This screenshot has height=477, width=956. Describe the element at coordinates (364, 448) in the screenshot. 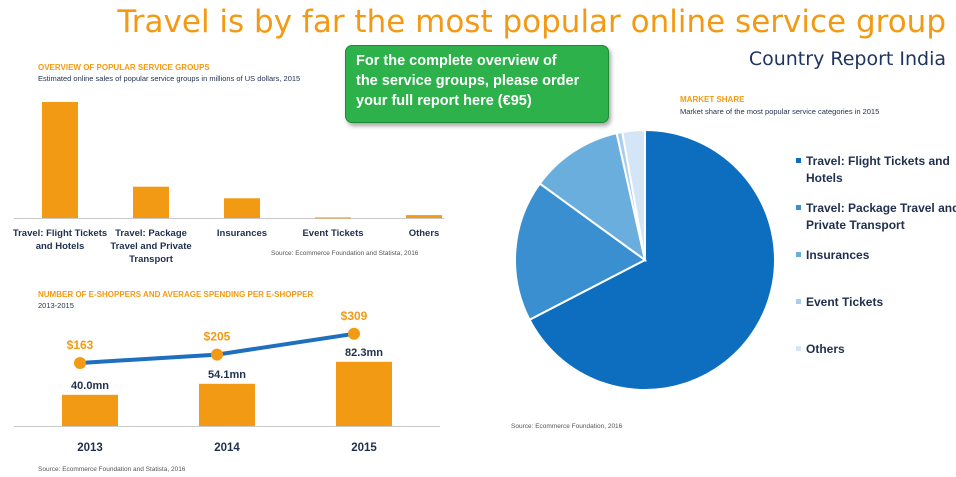

I see `shoppers-year-label: 2015` at that location.